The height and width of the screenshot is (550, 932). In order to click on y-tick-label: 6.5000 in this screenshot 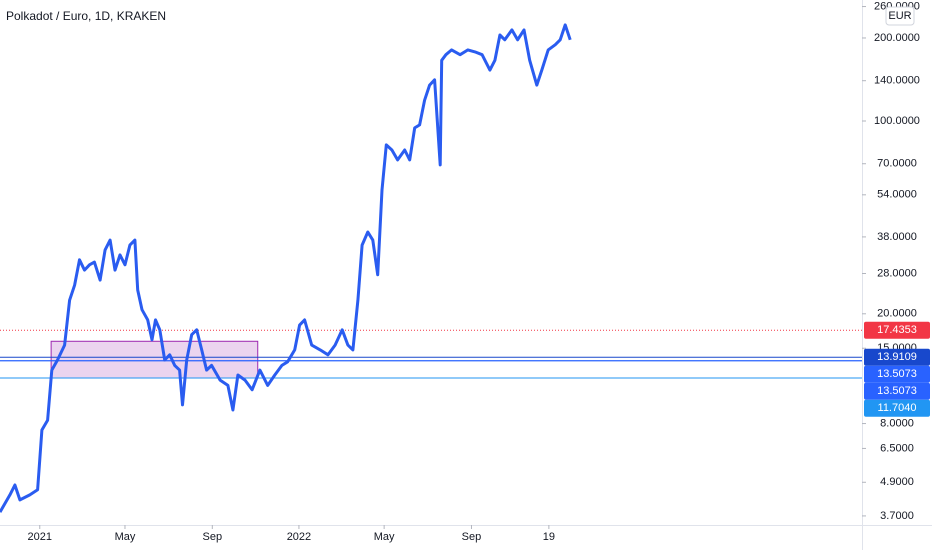, I will do `click(897, 448)`.